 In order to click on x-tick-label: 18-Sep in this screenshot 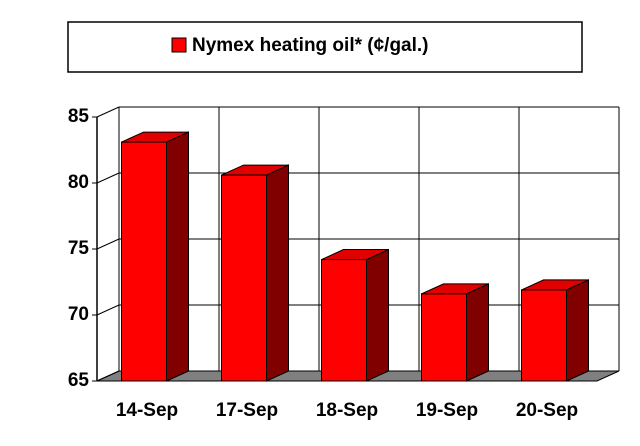, I will do `click(347, 410)`.